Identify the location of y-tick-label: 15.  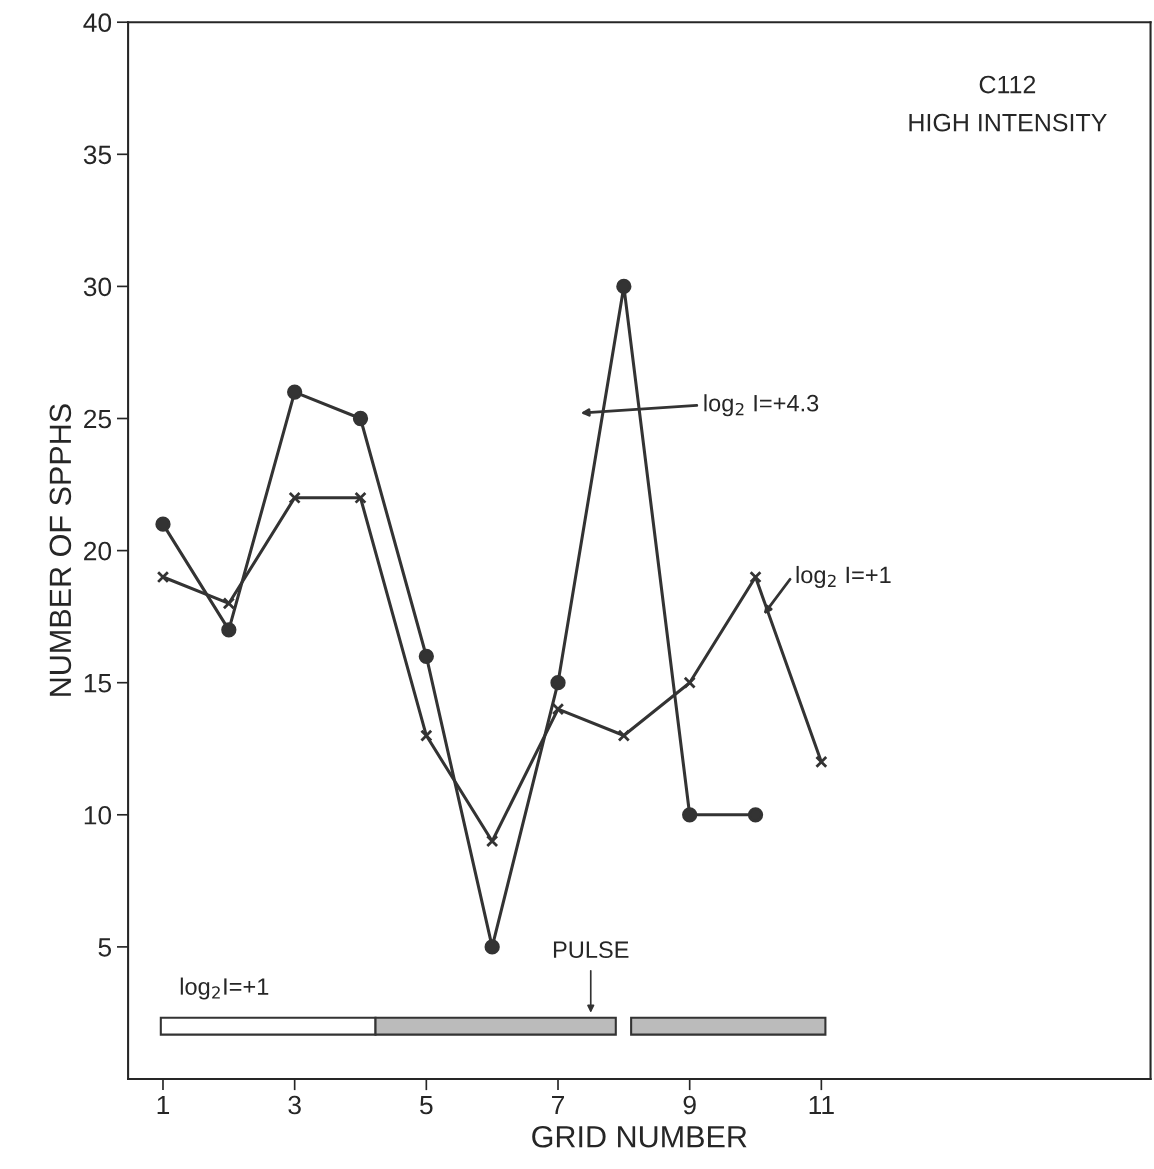
(98, 683).